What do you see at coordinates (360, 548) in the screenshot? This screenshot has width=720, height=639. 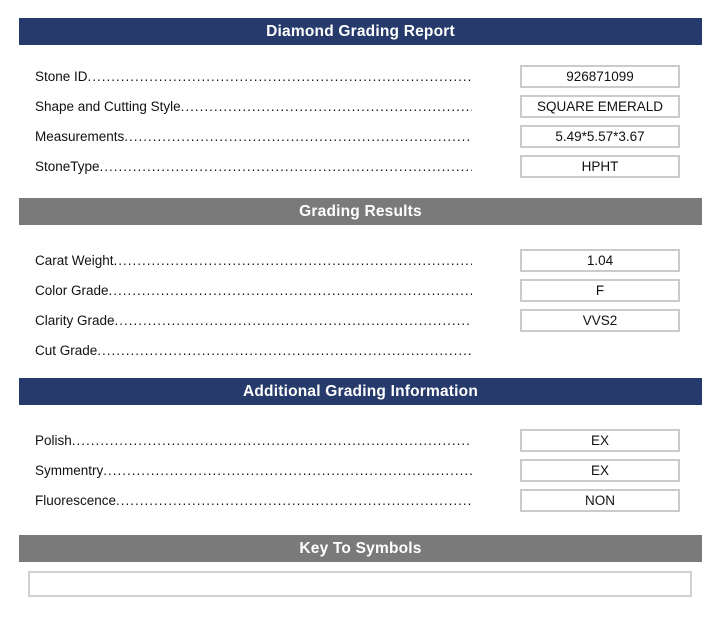 I see `section-header-key-to-symbols: Key To Symbols` at bounding box center [360, 548].